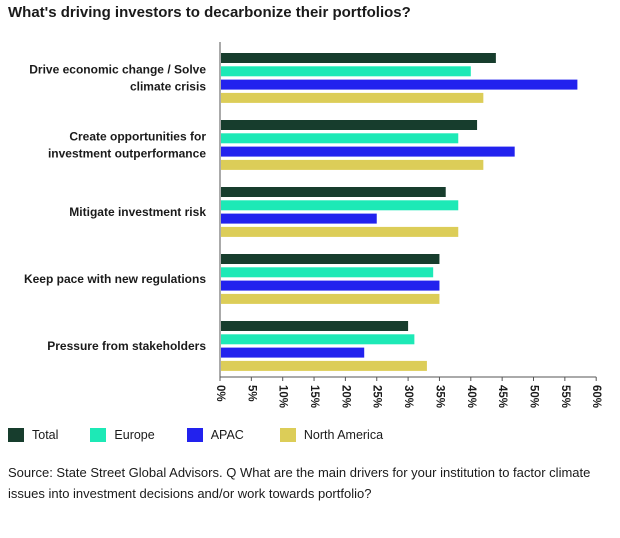 The height and width of the screenshot is (538, 620). What do you see at coordinates (596, 396) in the screenshot?
I see `x-tick-label-12: 60%` at bounding box center [596, 396].